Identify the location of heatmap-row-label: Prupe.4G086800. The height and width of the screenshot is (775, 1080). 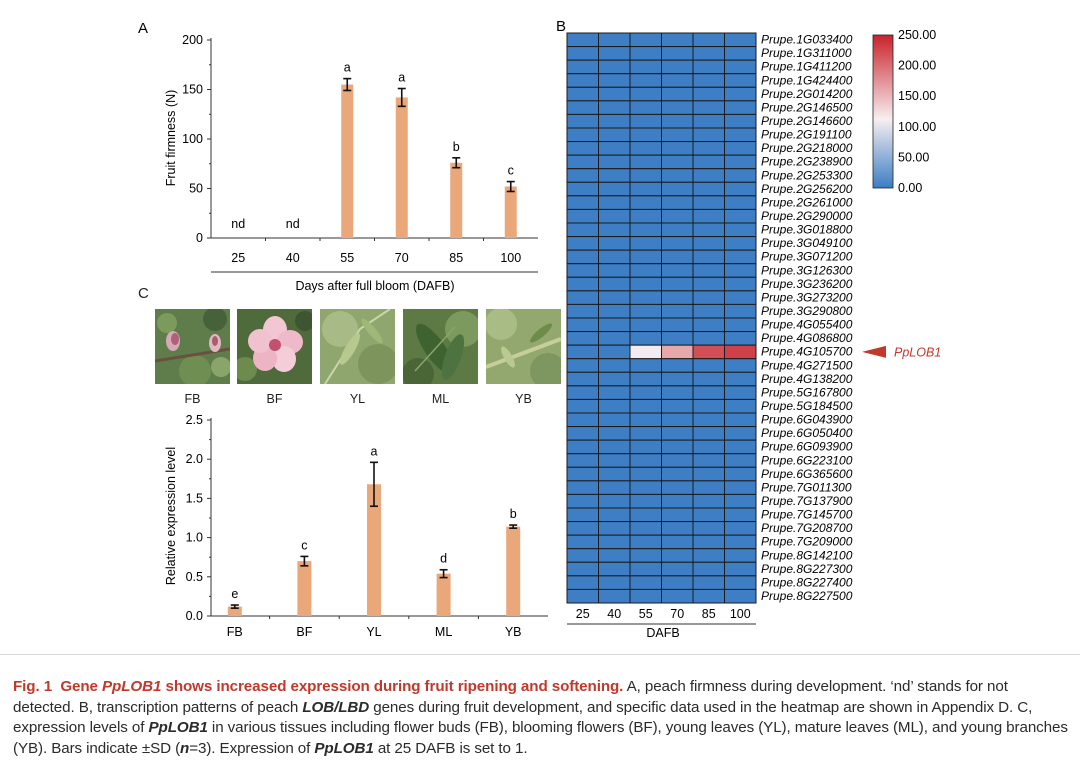
(807, 338).